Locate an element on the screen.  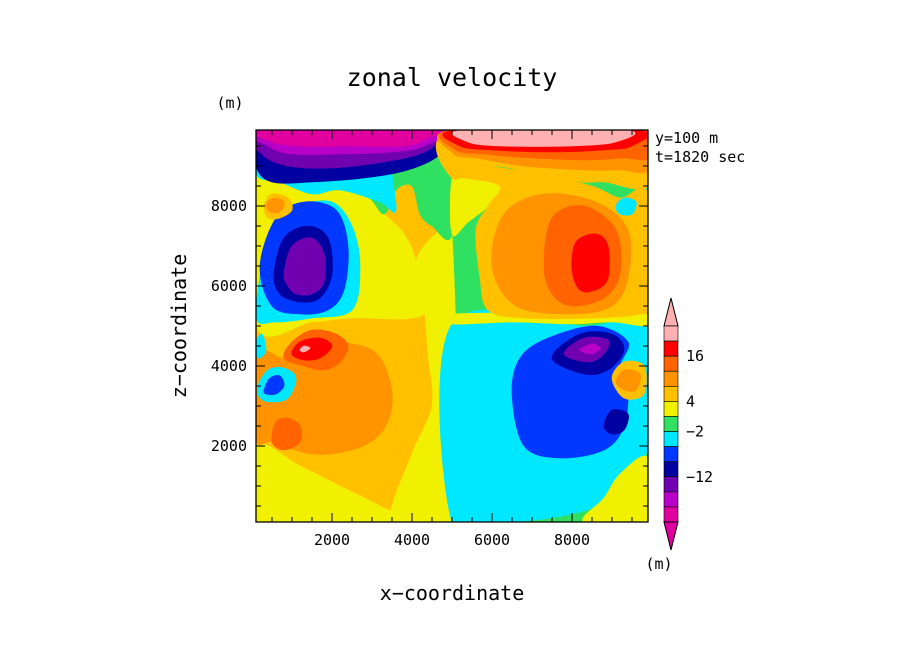
y-tick-label: 8000 is located at coordinates (229, 206).